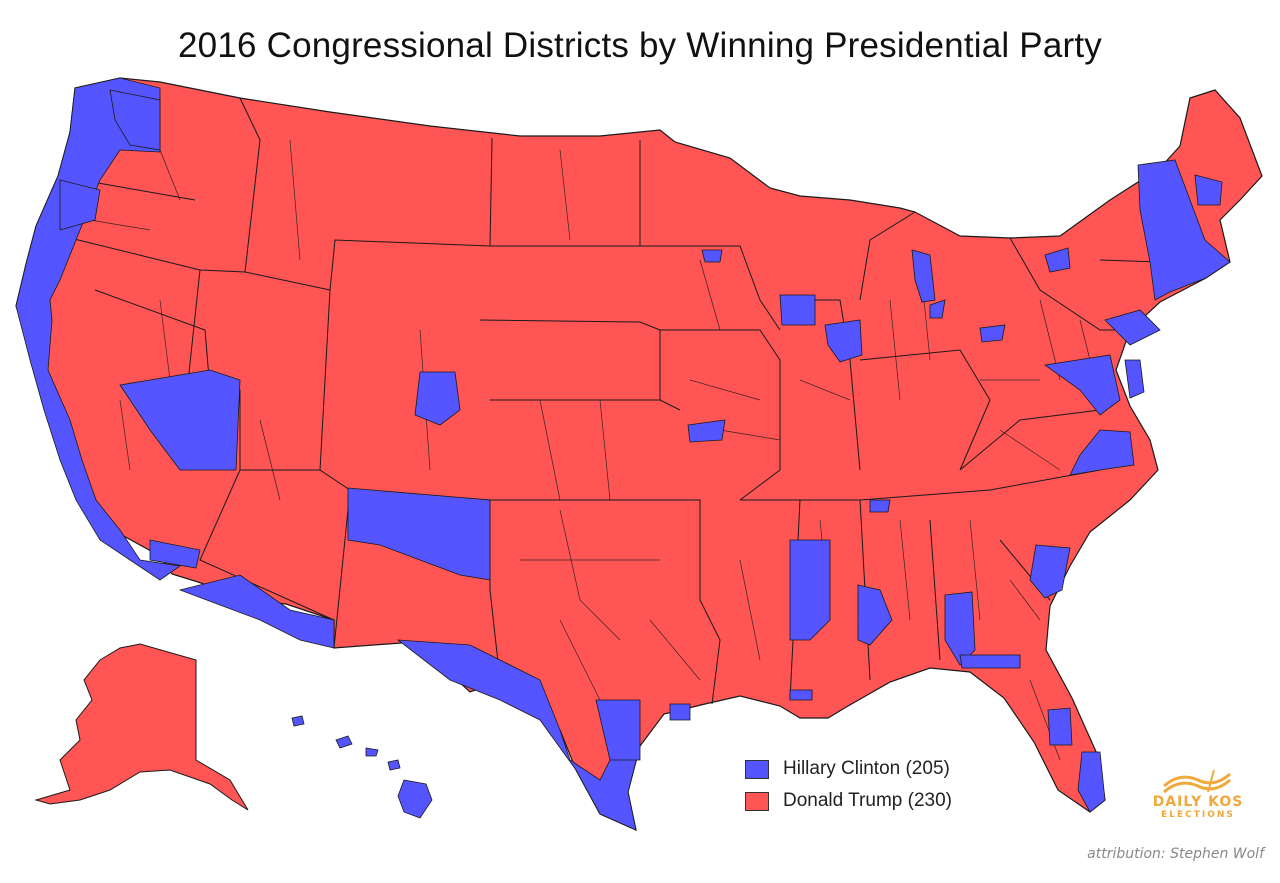 The height and width of the screenshot is (883, 1280). What do you see at coordinates (1050, 571) in the screenshot?
I see `georgia-district` at bounding box center [1050, 571].